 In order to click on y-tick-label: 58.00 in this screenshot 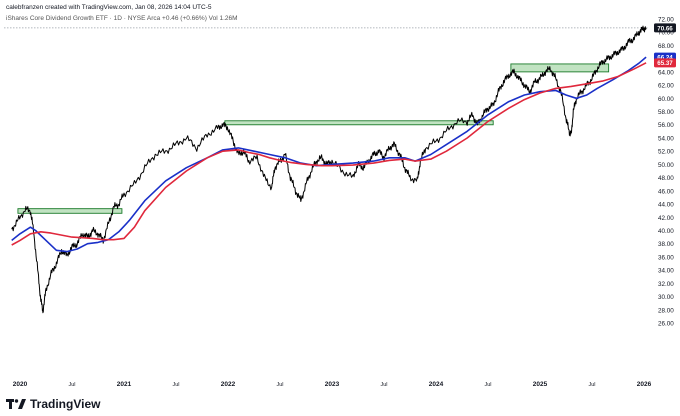, I will do `click(666, 112)`.